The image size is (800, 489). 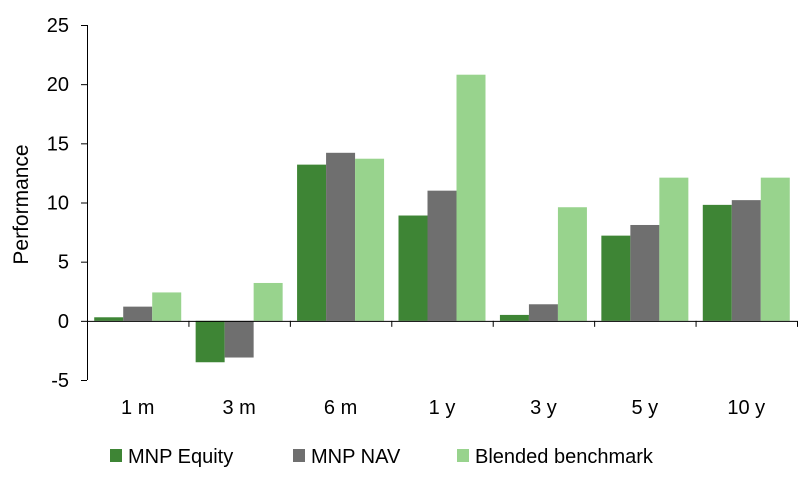 I want to click on bar-mnp-equity-5y, so click(x=616, y=278).